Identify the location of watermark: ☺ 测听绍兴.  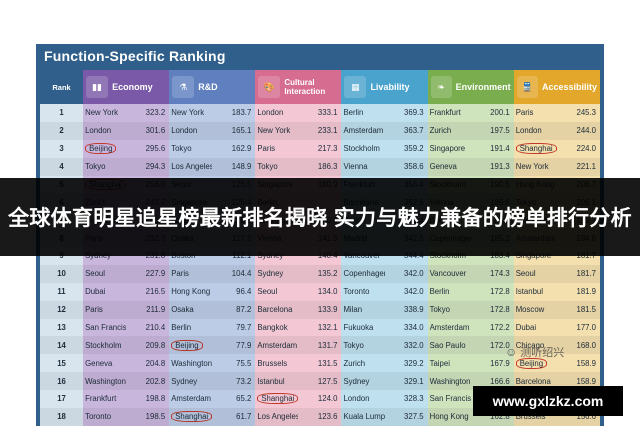
(535, 352).